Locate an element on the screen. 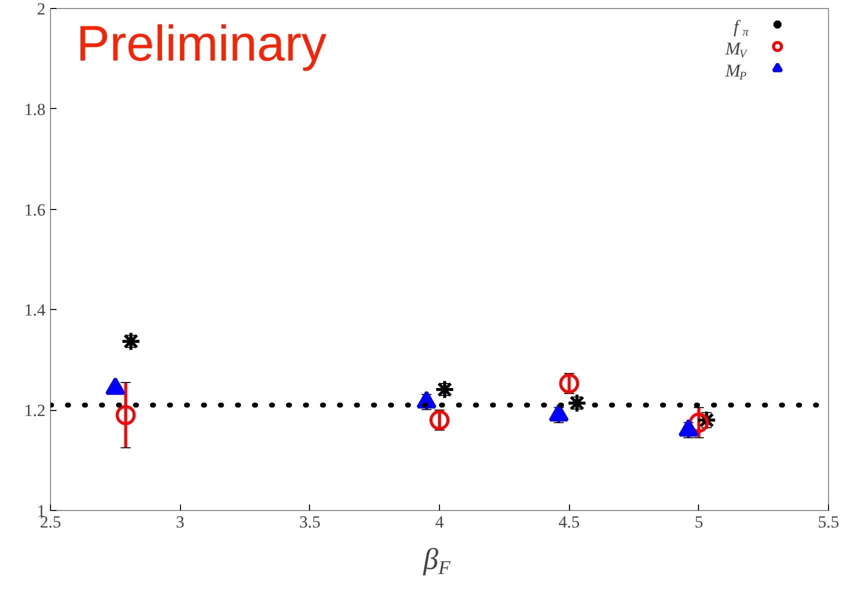  x-tick-label: 4 is located at coordinates (439, 522).